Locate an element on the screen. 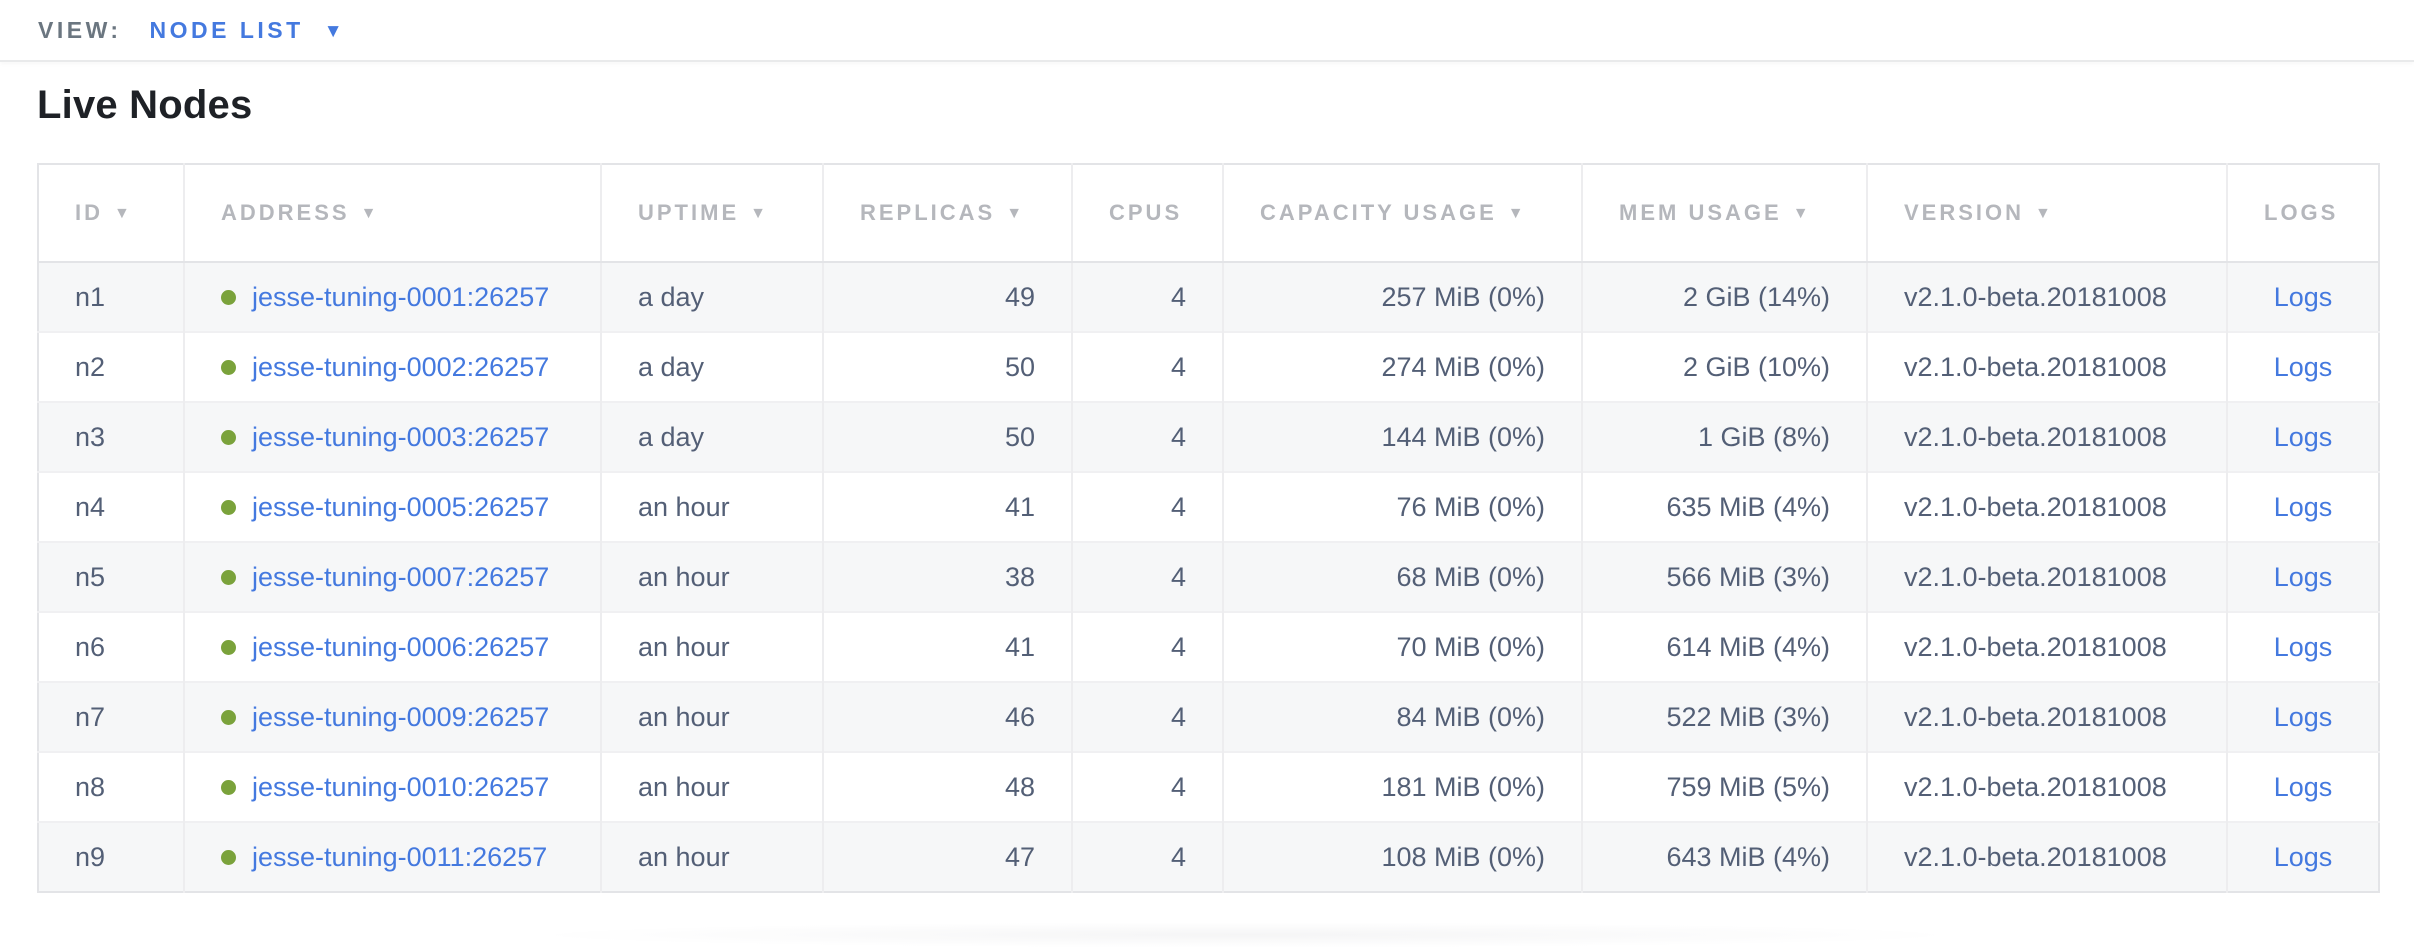 This screenshot has height=948, width=2414. page-title: Live Nodes is located at coordinates (145, 105).